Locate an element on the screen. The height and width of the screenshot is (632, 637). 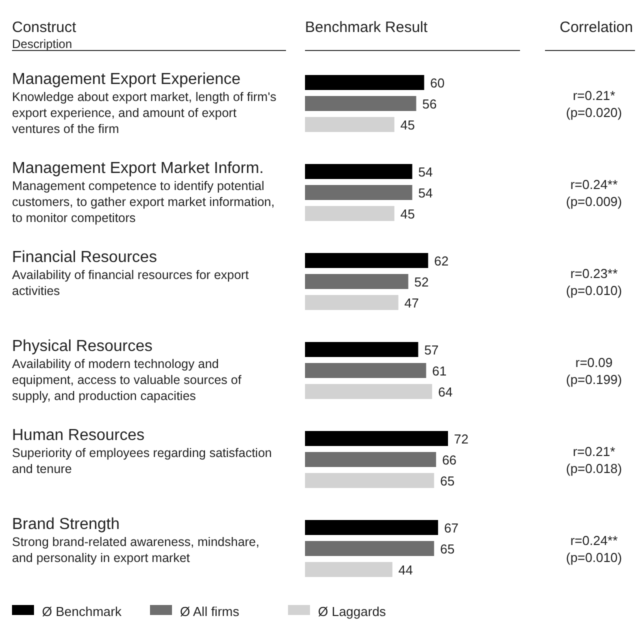
data-label: 44 is located at coordinates (405, 570).